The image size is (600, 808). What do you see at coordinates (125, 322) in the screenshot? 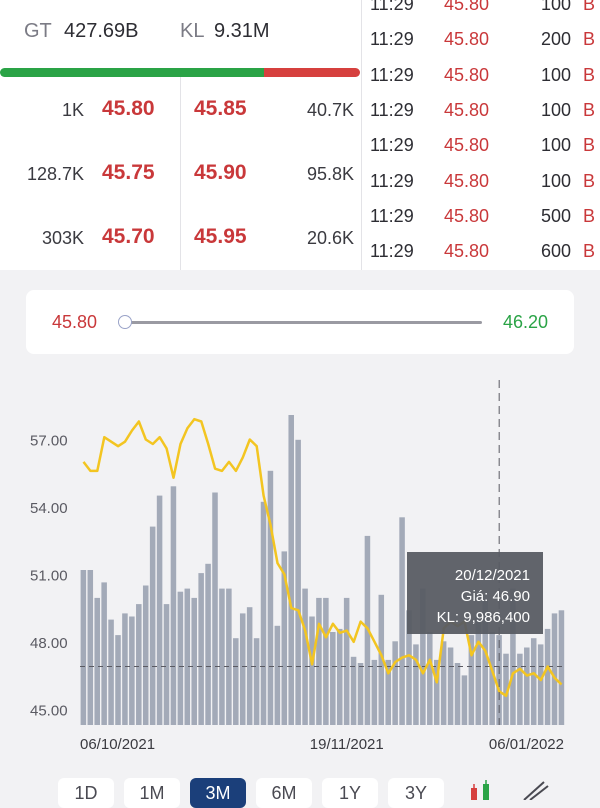
I see `range-knob` at bounding box center [125, 322].